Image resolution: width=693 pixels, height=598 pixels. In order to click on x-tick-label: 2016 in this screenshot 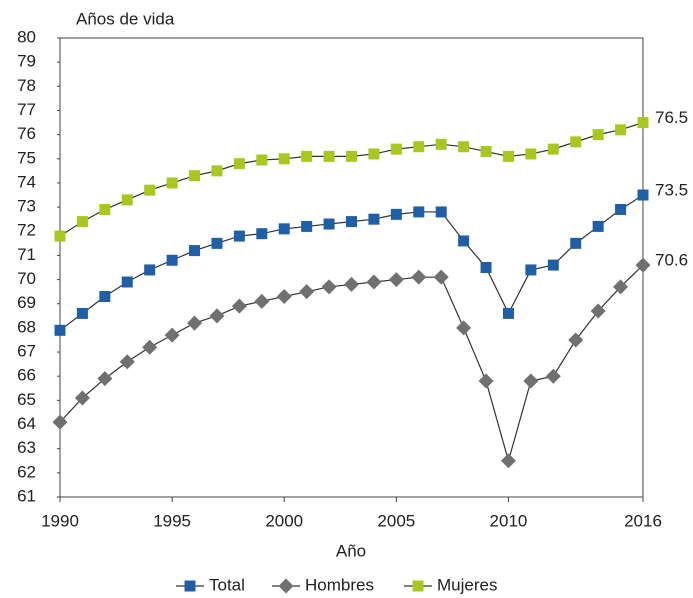, I will do `click(643, 520)`.